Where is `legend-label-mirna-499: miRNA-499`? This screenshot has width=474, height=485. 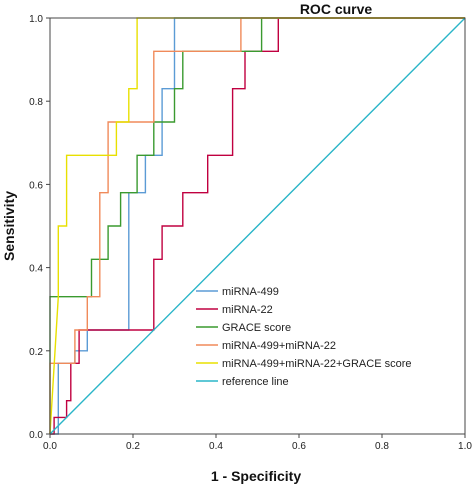 legend-label-mirna-499: miRNA-499 is located at coordinates (250, 292).